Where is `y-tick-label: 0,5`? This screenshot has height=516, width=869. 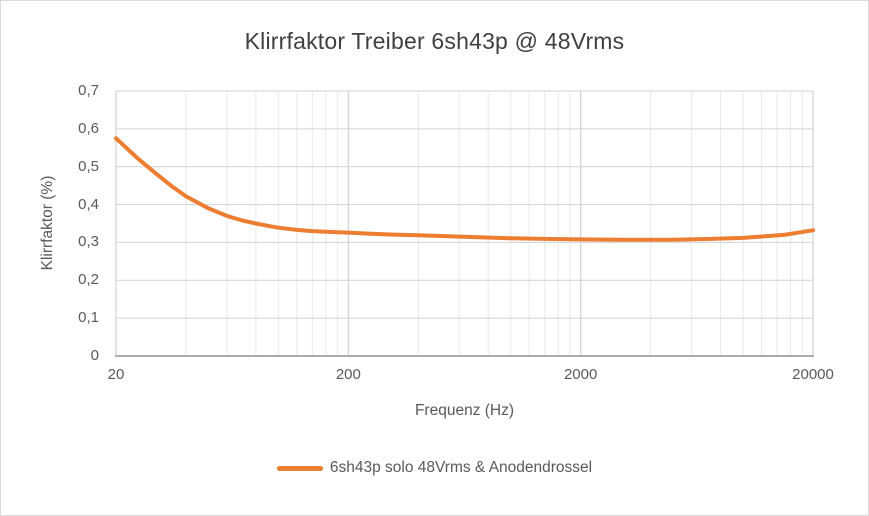
y-tick-label: 0,5 is located at coordinates (88, 166).